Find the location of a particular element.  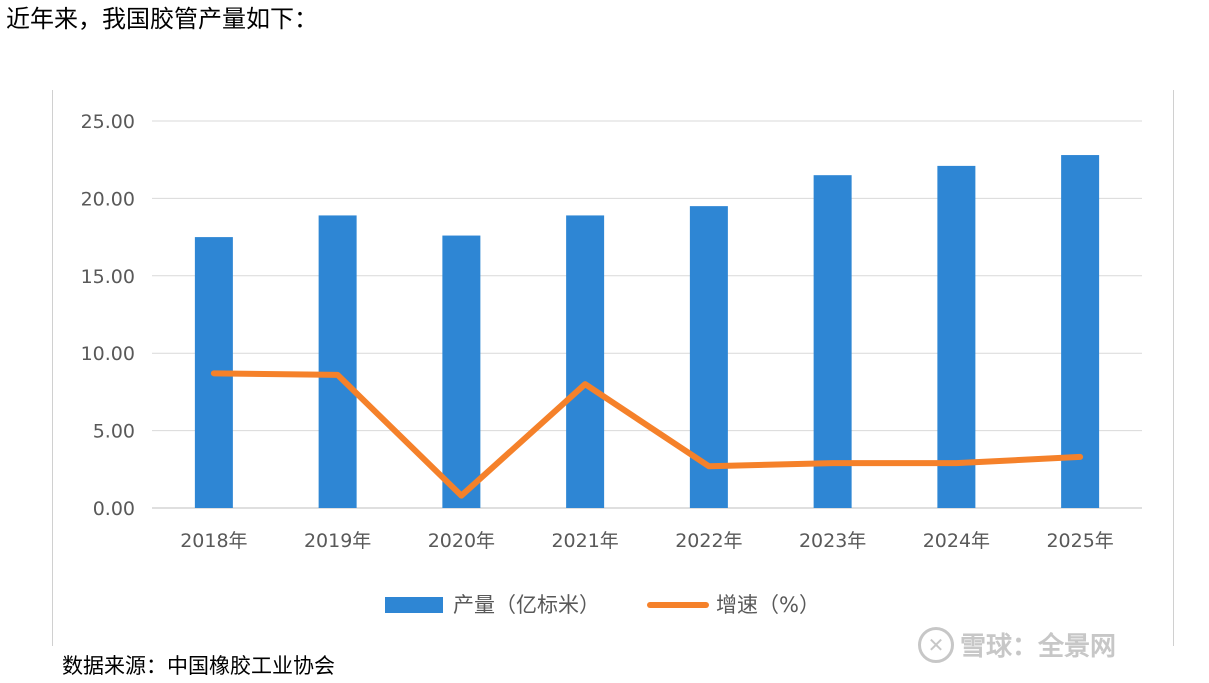

y-tick-label: 0.00 is located at coordinates (114, 509).